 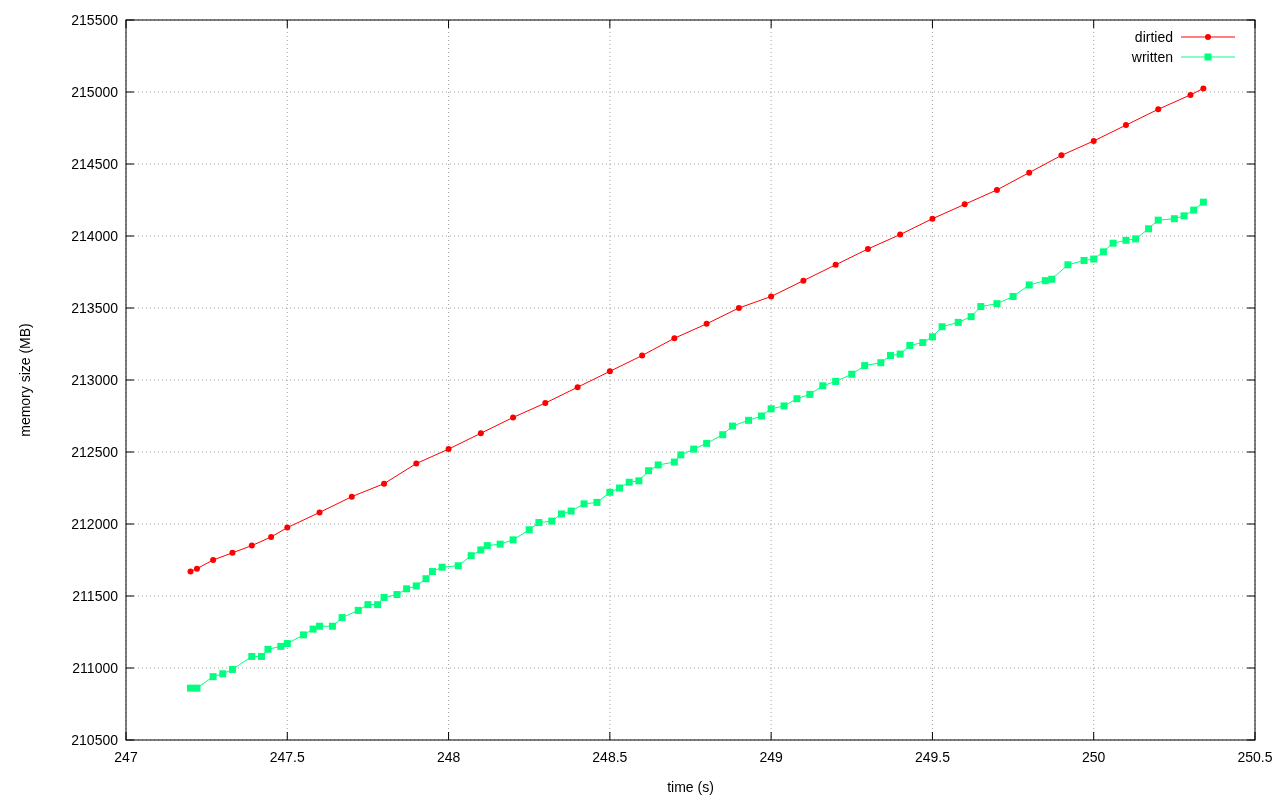 What do you see at coordinates (1094, 757) in the screenshot?
I see `x-tick-label: 250` at bounding box center [1094, 757].